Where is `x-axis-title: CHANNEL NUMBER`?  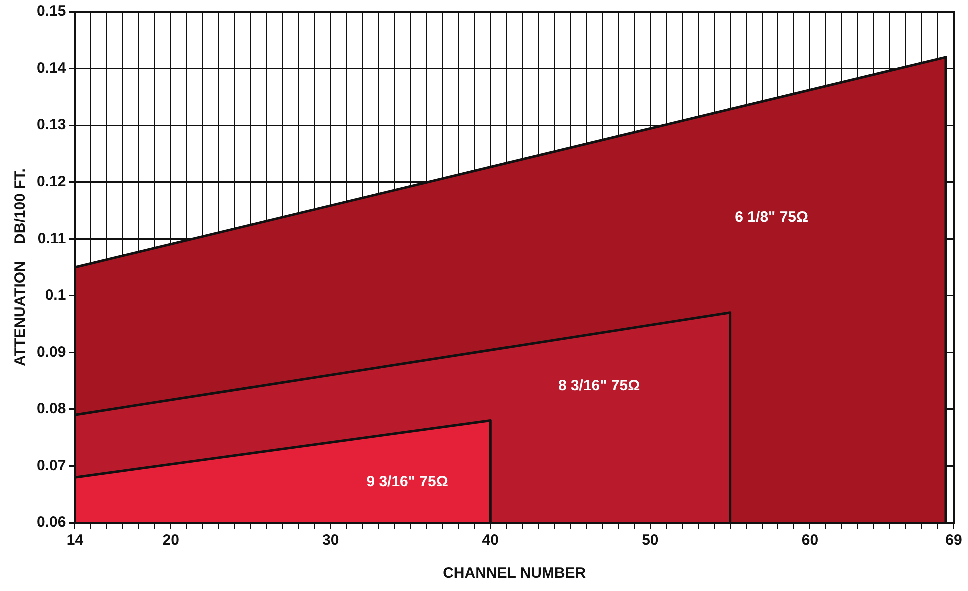 x-axis-title: CHANNEL NUMBER is located at coordinates (514, 573).